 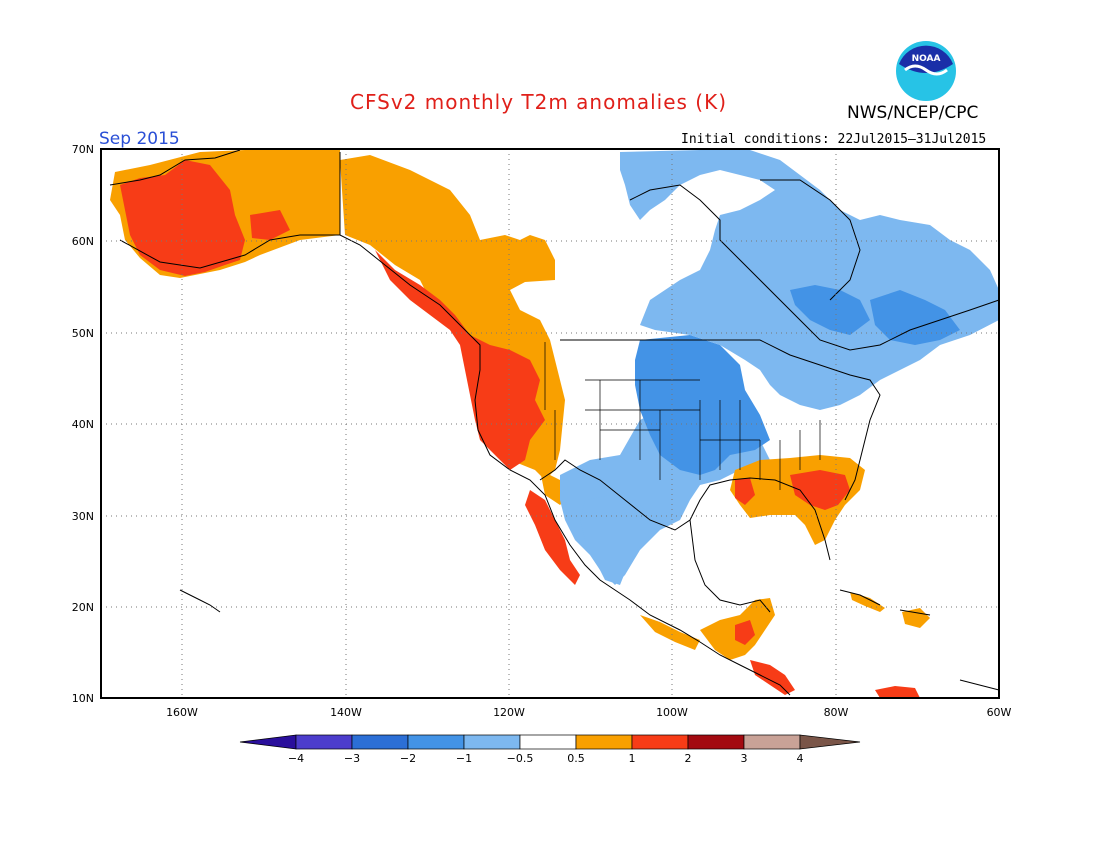 What do you see at coordinates (182, 712) in the screenshot?
I see `lon-label-160w: 160W` at bounding box center [182, 712].